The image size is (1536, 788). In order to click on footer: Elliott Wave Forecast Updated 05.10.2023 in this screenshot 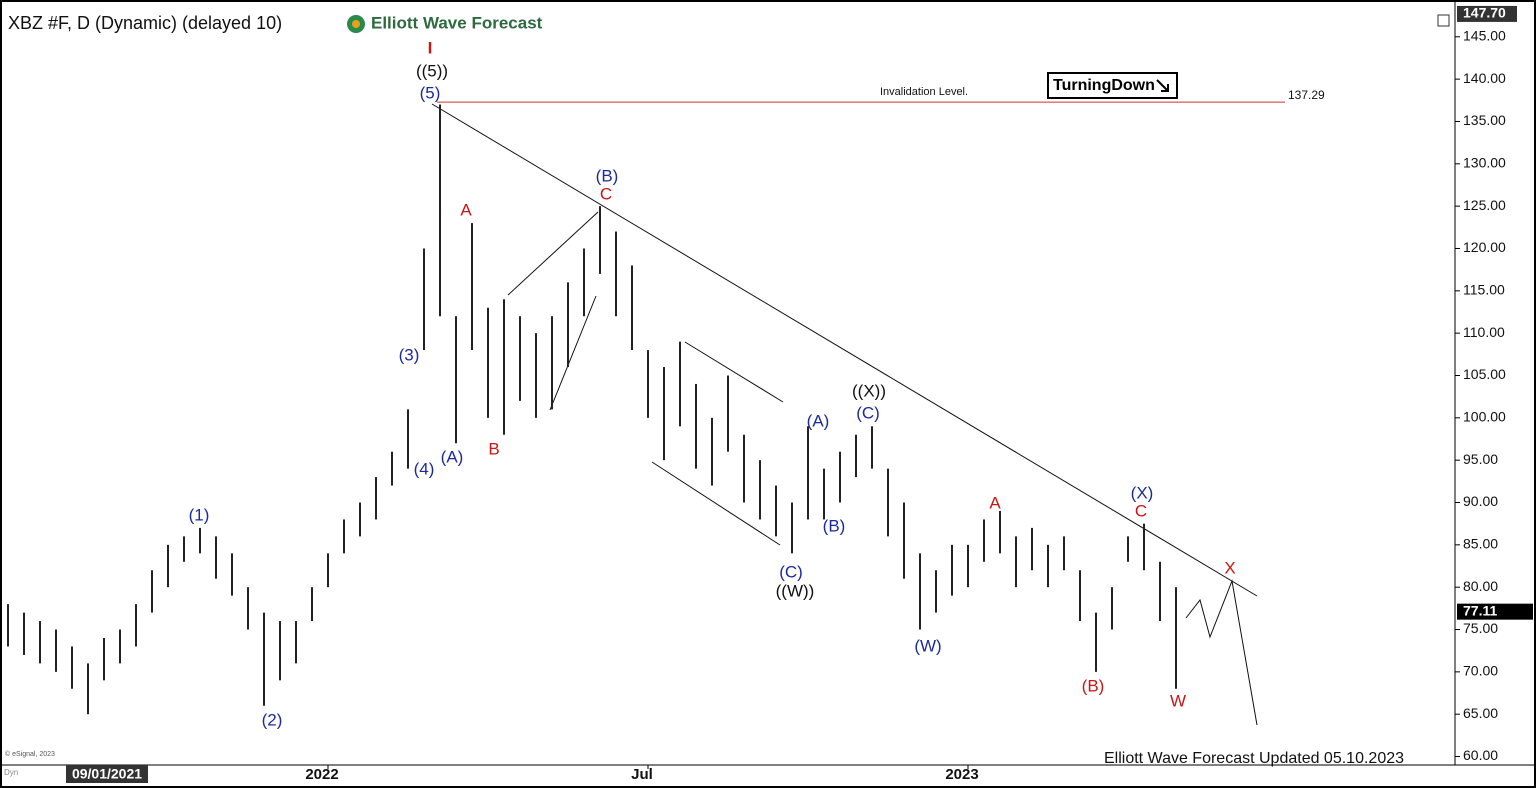, I will do `click(1254, 758)`.